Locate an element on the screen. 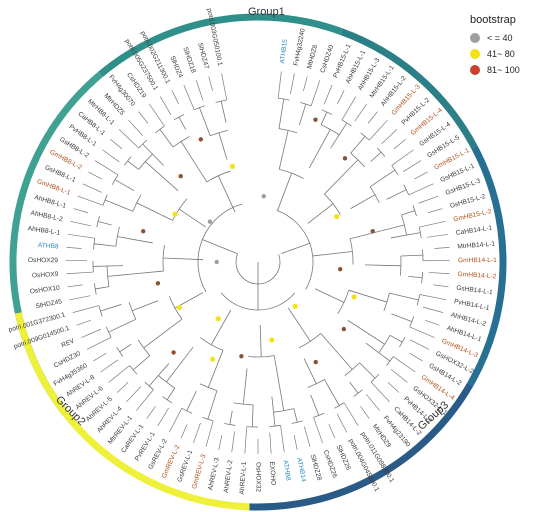 This screenshot has width=550, height=512. leaf-label: MtrHB14-L-1 is located at coordinates (476, 246).